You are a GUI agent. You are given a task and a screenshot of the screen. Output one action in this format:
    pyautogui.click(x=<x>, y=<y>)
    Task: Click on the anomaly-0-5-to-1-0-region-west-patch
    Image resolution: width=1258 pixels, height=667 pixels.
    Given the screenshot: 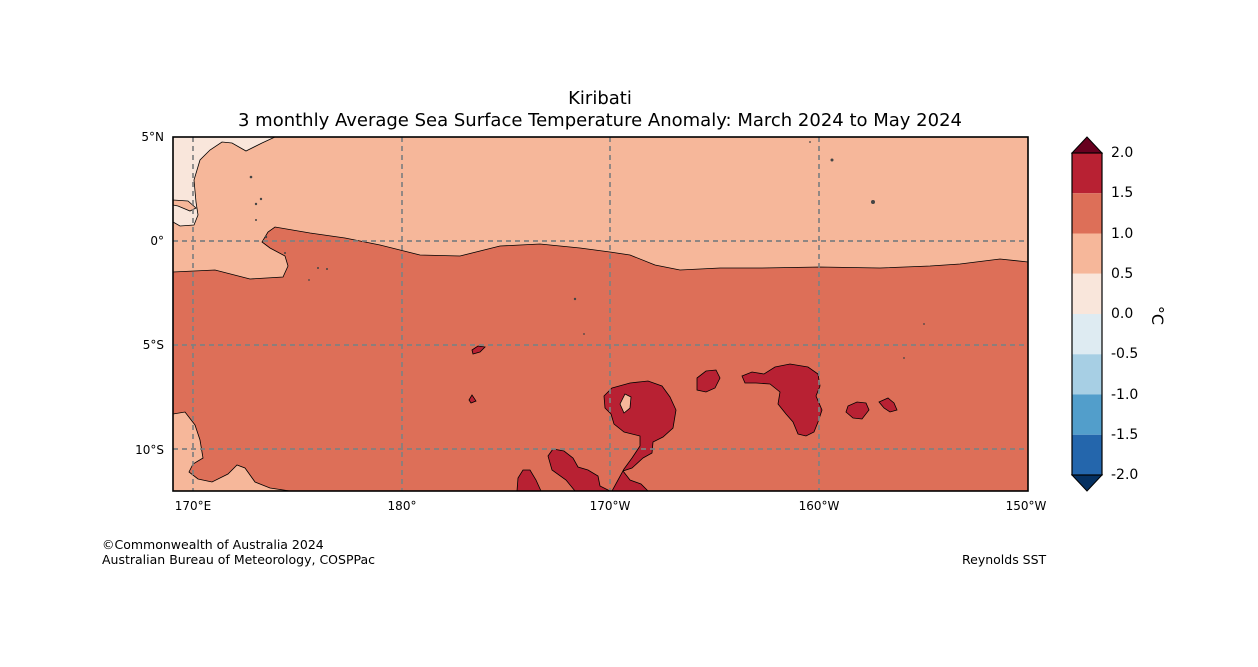 What is the action you would take?
    pyautogui.click(x=185, y=205)
    